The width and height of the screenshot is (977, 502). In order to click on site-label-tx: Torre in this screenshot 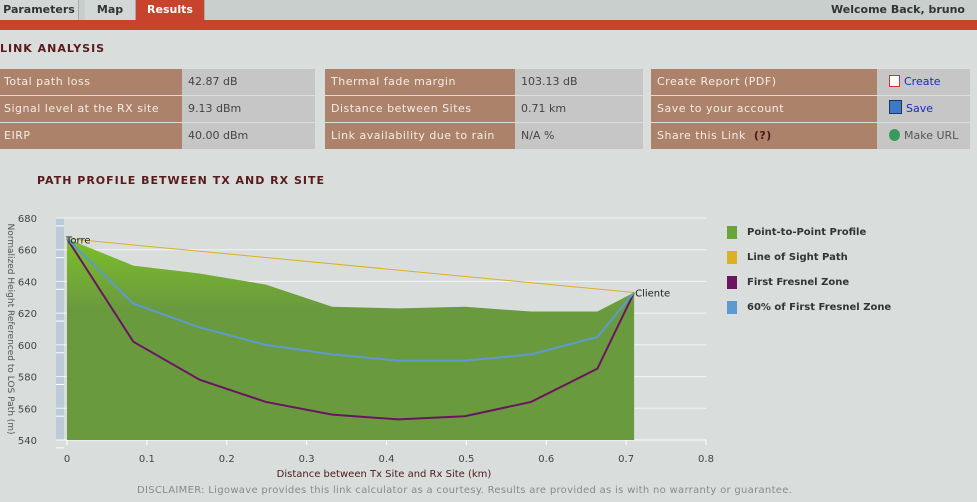, I will do `click(78, 241)`.